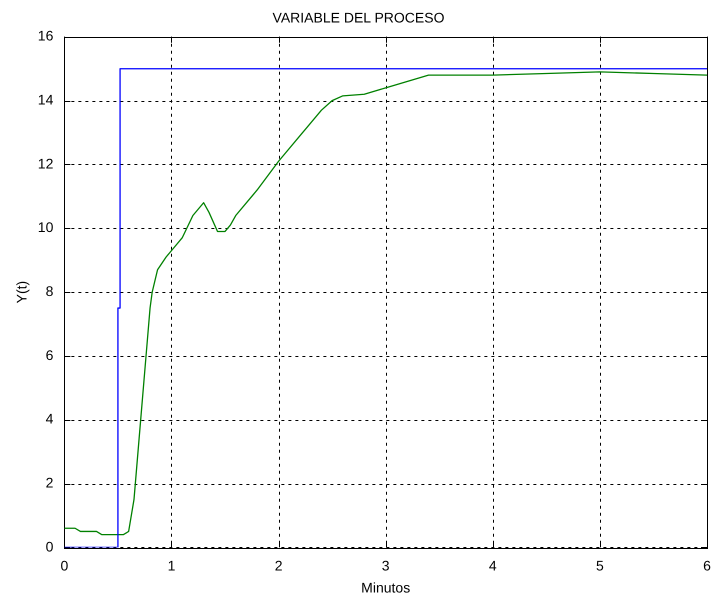 The width and height of the screenshot is (721, 603). What do you see at coordinates (172, 566) in the screenshot?
I see `x-tick-label: 1` at bounding box center [172, 566].